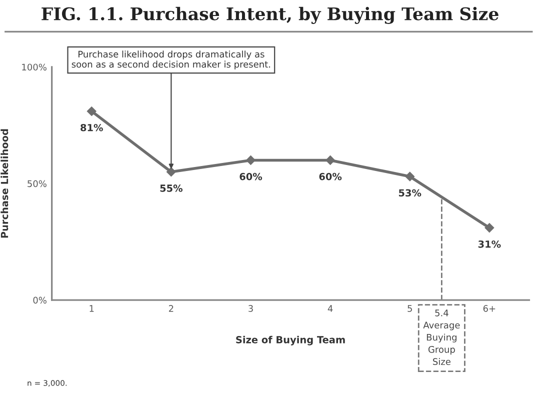 The width and height of the screenshot is (540, 406). Describe the element at coordinates (171, 188) in the screenshot. I see `data-label: 55%` at that location.